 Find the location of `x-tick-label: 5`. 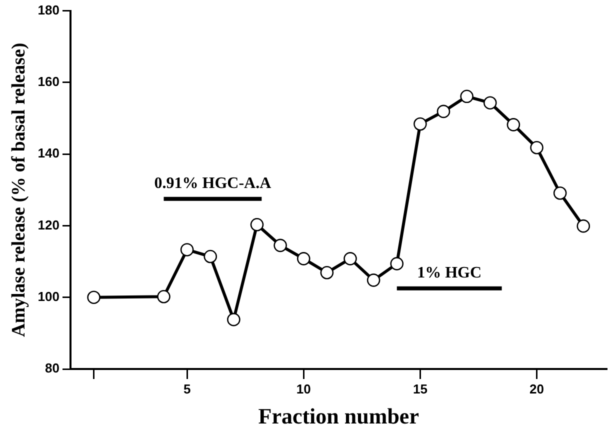

x-tick-label: 5 is located at coordinates (187, 388).